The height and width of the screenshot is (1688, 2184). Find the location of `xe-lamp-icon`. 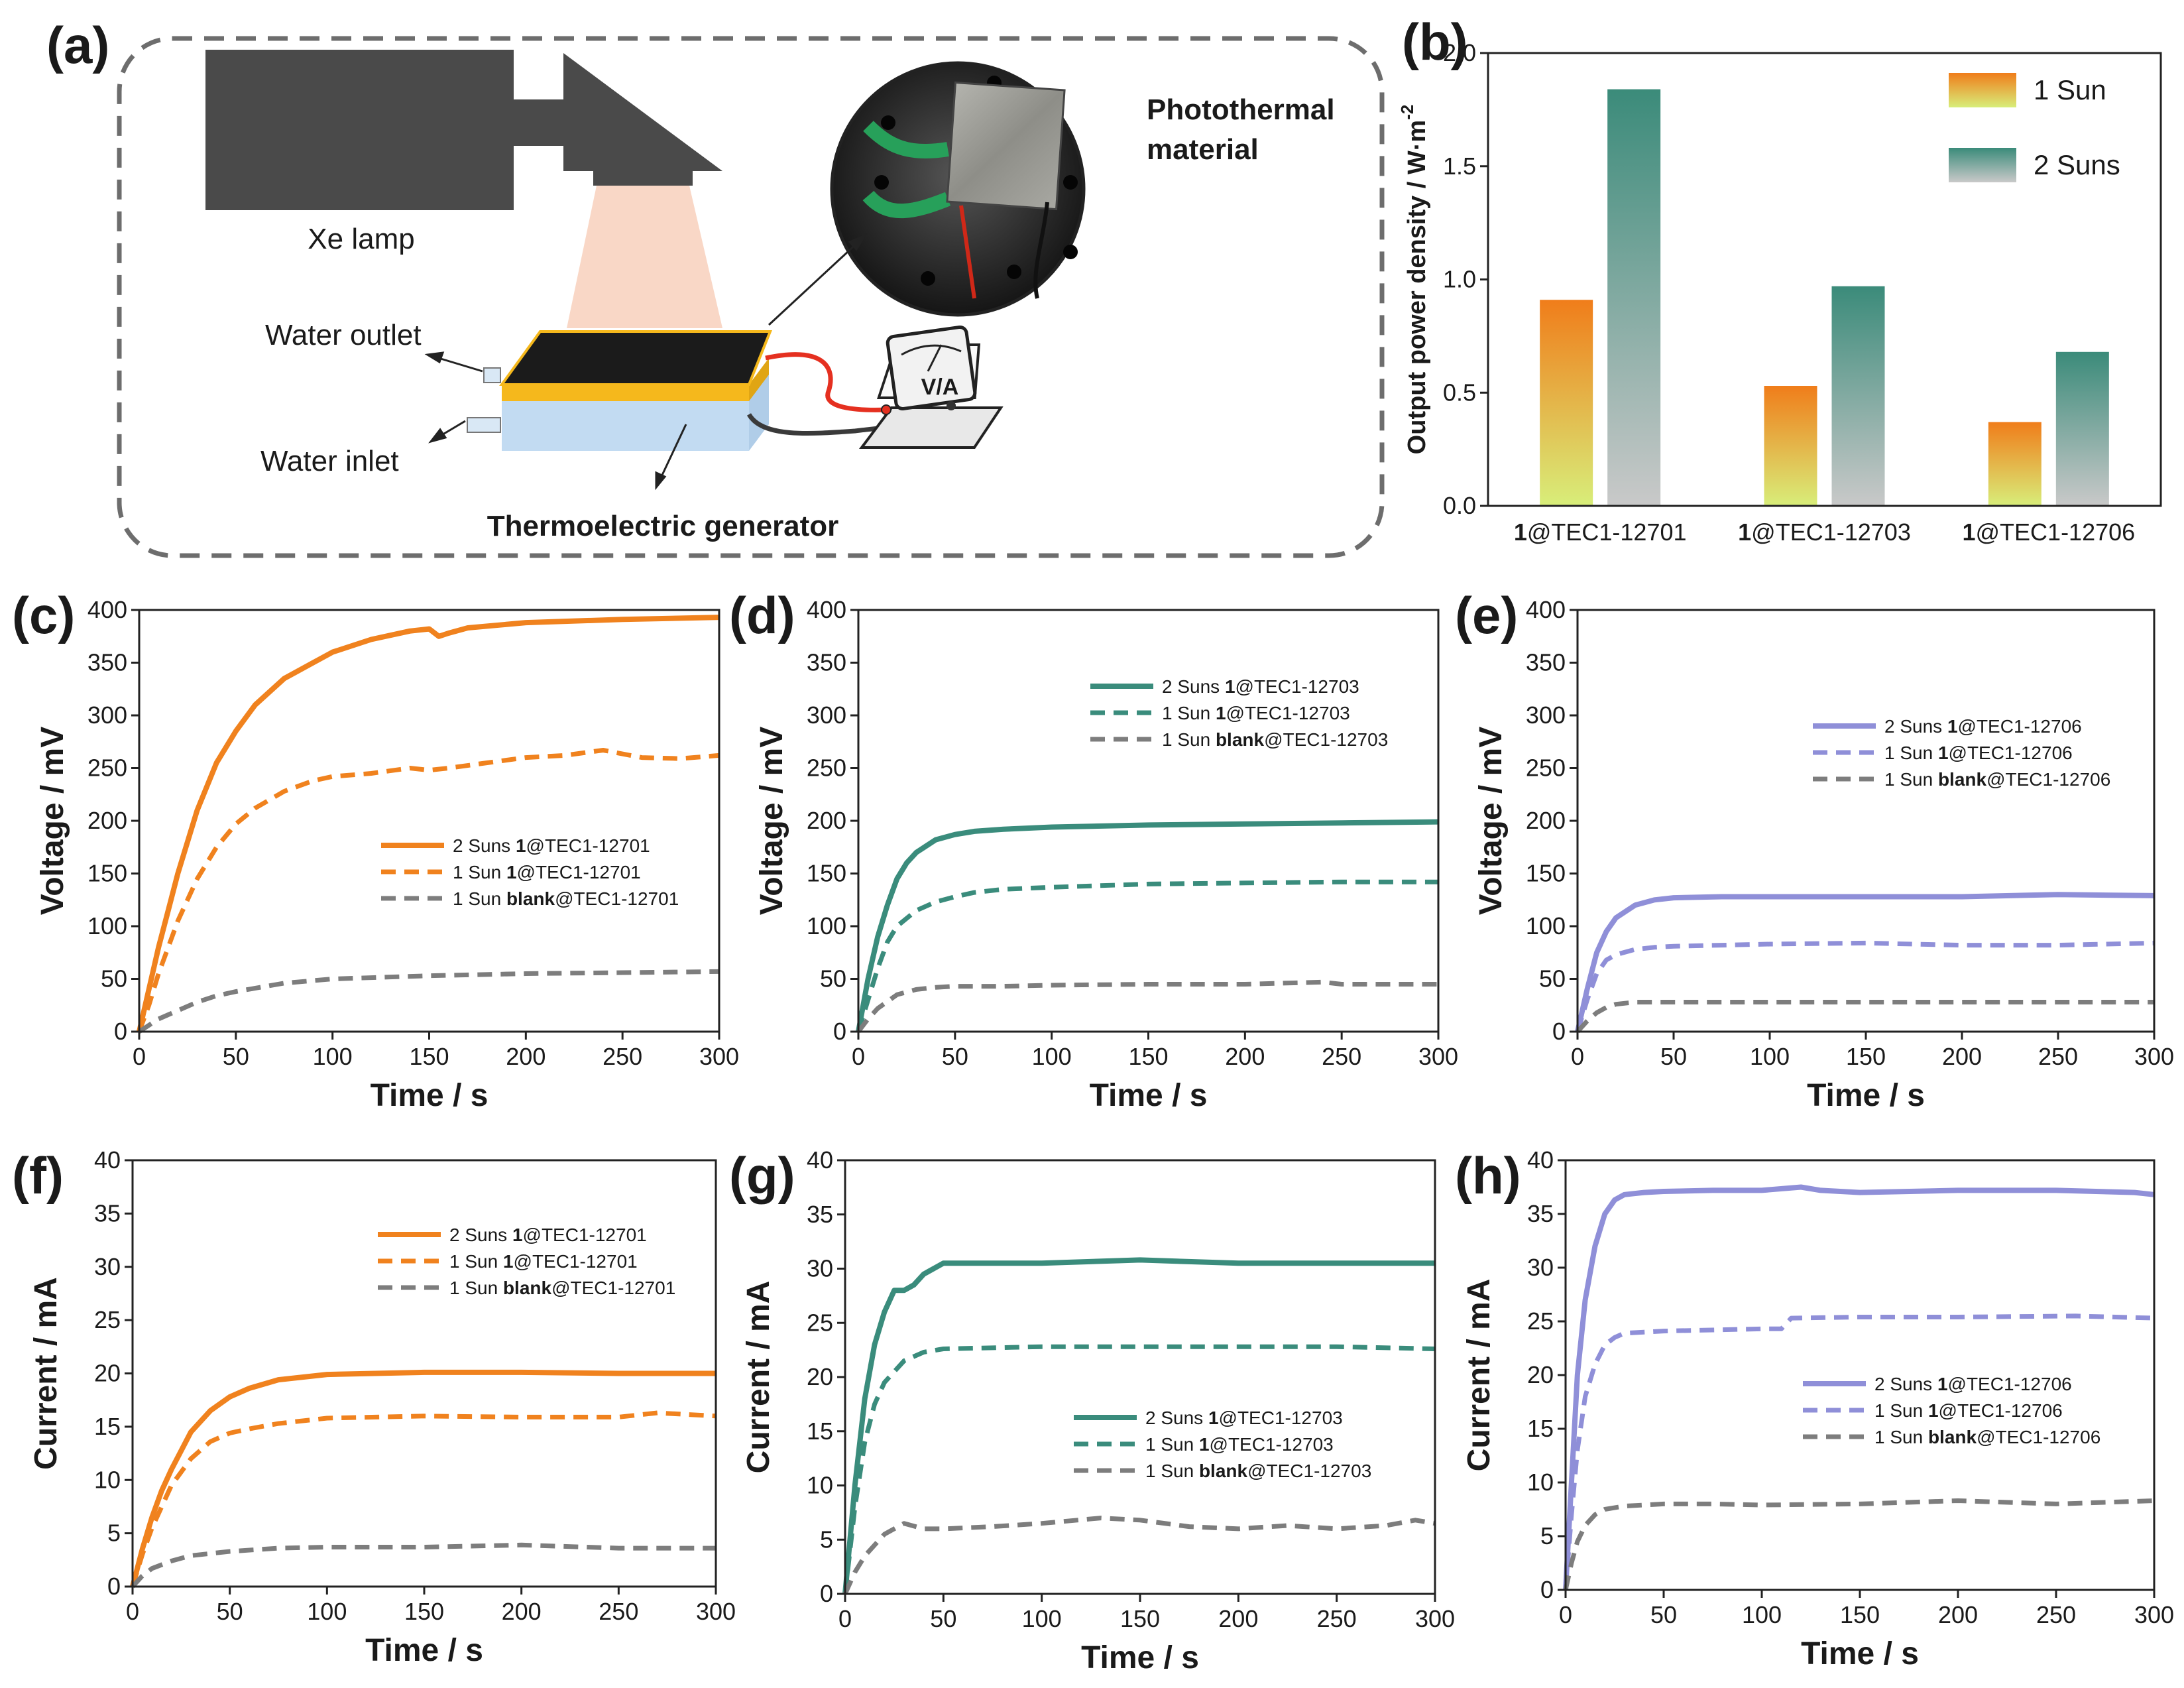

xe-lamp-icon is located at coordinates (463, 130).